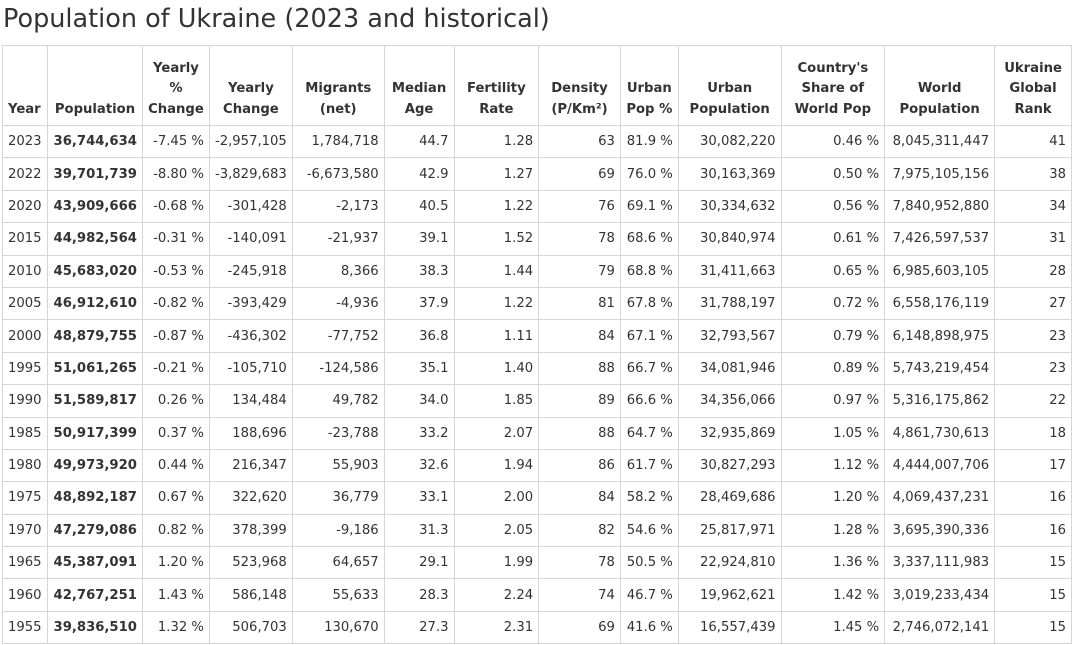  What do you see at coordinates (25, 401) in the screenshot?
I see `cell-year: 1990` at bounding box center [25, 401].